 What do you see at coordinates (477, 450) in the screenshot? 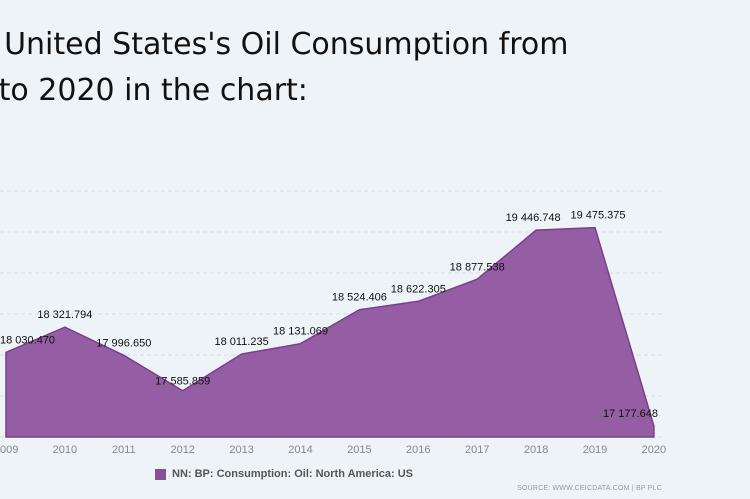
I see `x-tick-label: 2017` at bounding box center [477, 450].